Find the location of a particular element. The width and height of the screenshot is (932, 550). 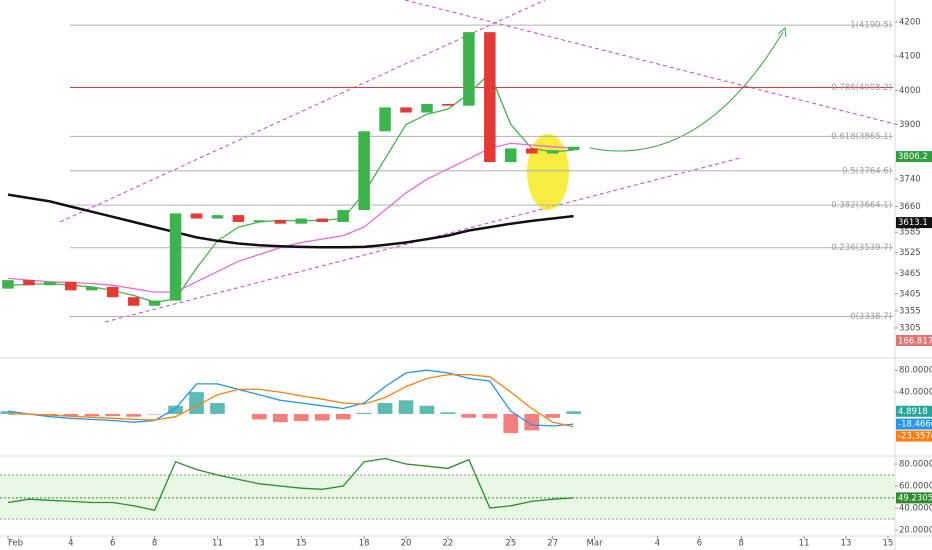

fib-label: 1(4190.5) is located at coordinates (871, 26).